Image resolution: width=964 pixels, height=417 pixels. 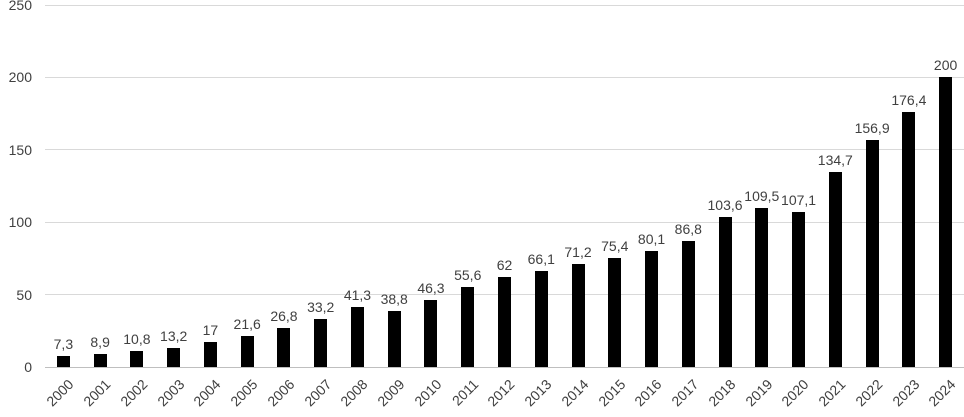 What do you see at coordinates (685, 393) in the screenshot?
I see `x-tick-label: 2017` at bounding box center [685, 393].